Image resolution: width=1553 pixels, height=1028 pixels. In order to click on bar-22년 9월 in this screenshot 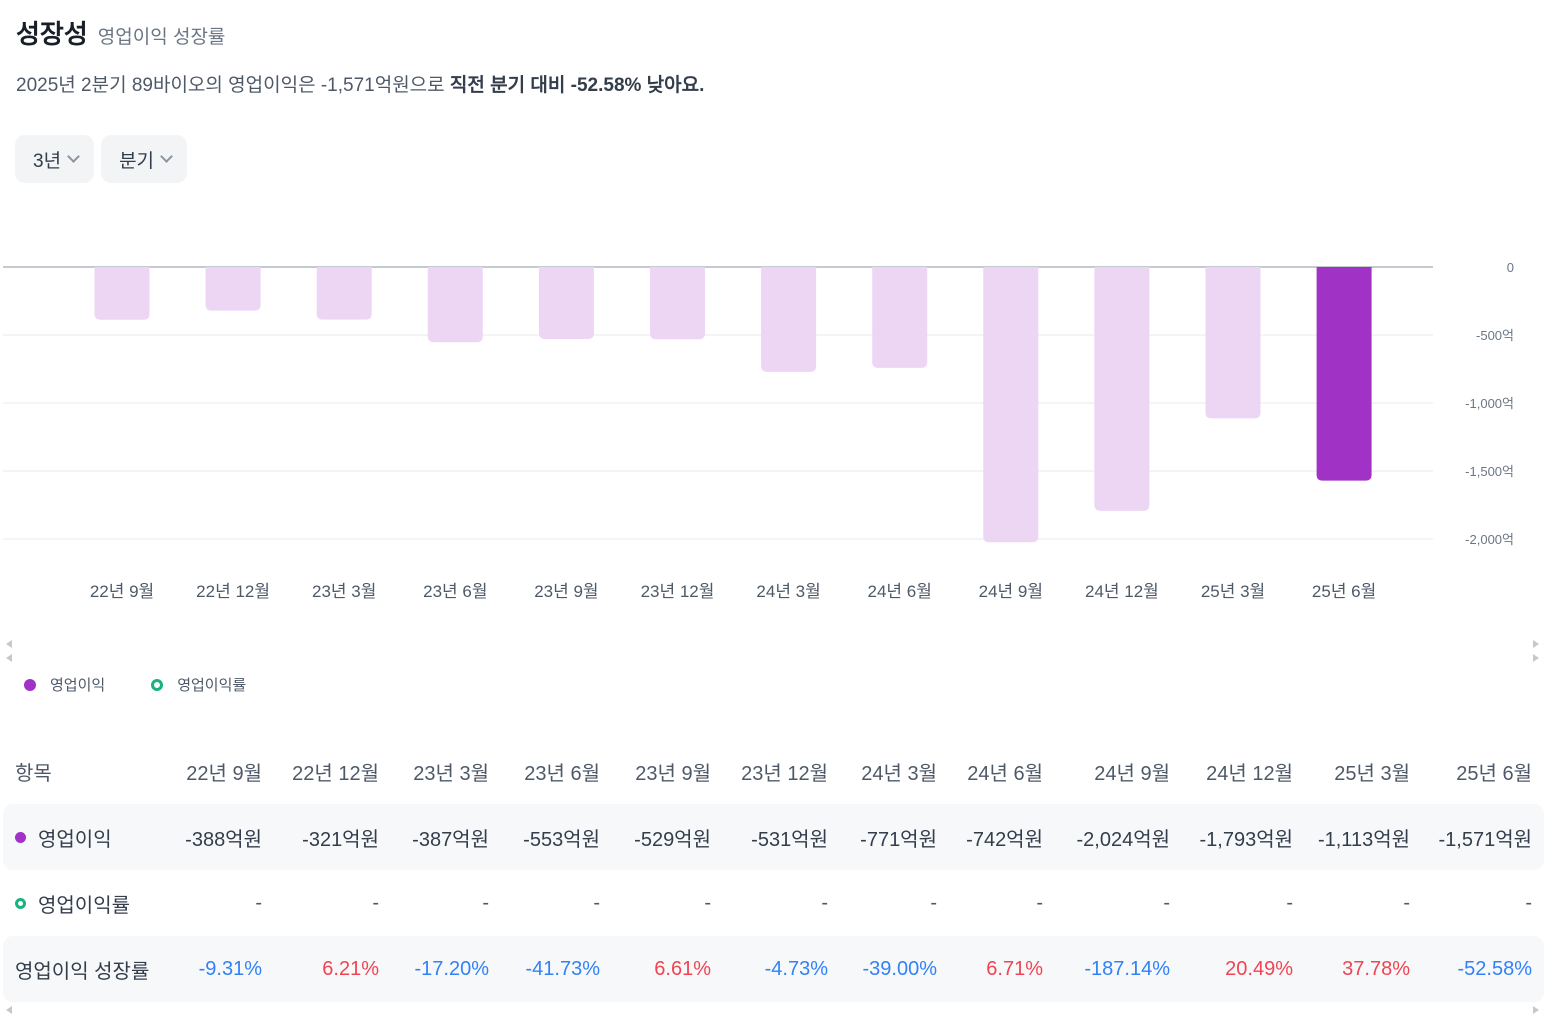, I will do `click(122, 293)`.